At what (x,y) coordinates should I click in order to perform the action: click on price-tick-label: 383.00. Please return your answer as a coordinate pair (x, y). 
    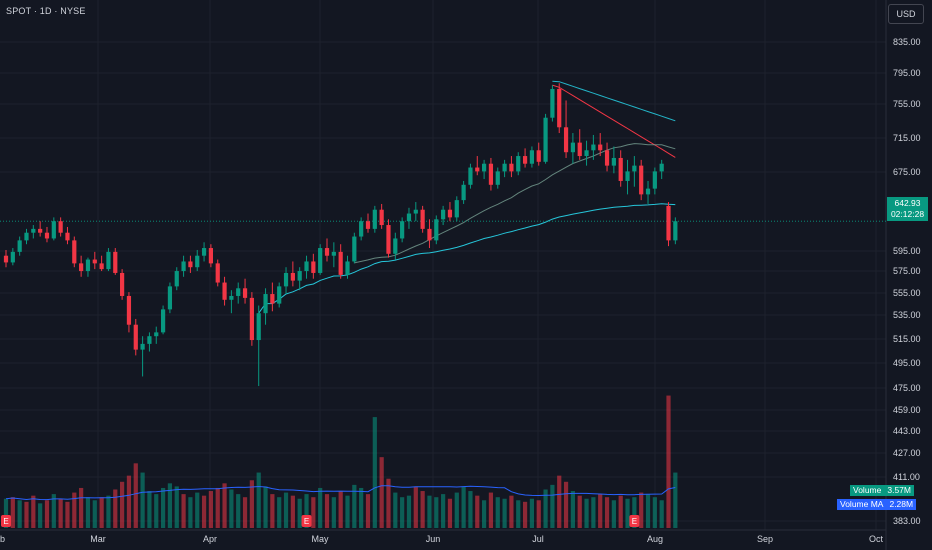
    Looking at the image, I should click on (907, 521).